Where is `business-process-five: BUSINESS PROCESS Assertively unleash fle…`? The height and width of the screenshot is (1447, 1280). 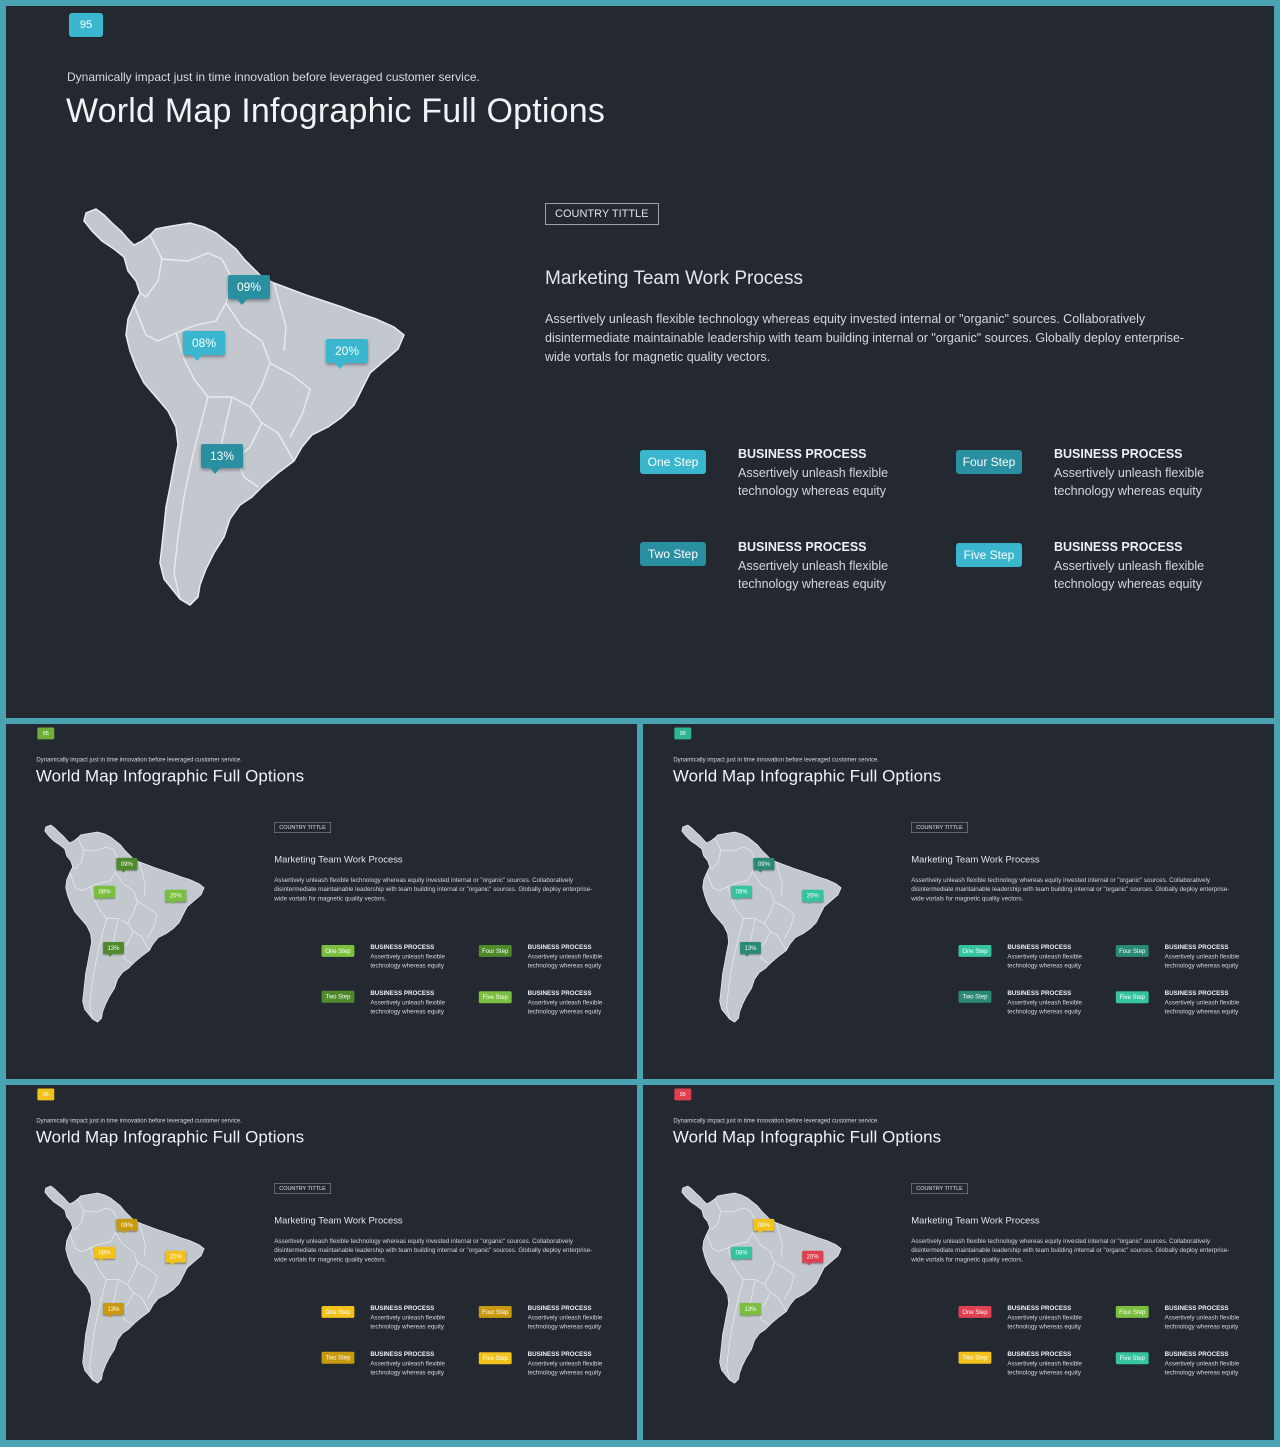 business-process-five: BUSINESS PROCESS Assertively unleash fle… is located at coordinates (573, 1003).